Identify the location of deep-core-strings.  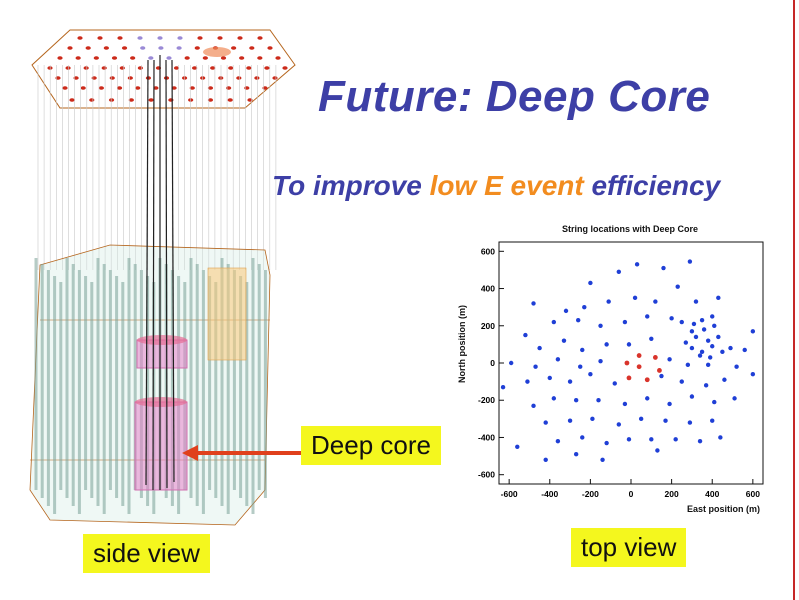
(160, 273).